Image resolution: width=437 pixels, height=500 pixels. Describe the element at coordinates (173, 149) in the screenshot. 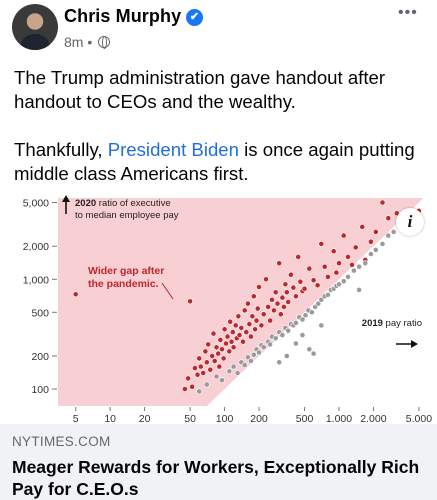

I see `mention-link: President Biden` at that location.